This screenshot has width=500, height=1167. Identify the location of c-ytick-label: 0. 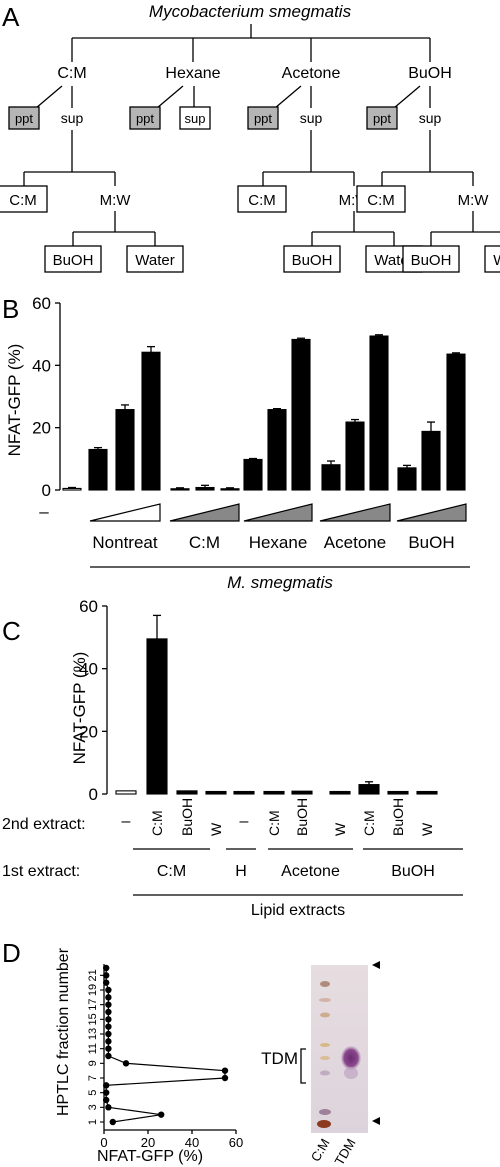
(93, 794).